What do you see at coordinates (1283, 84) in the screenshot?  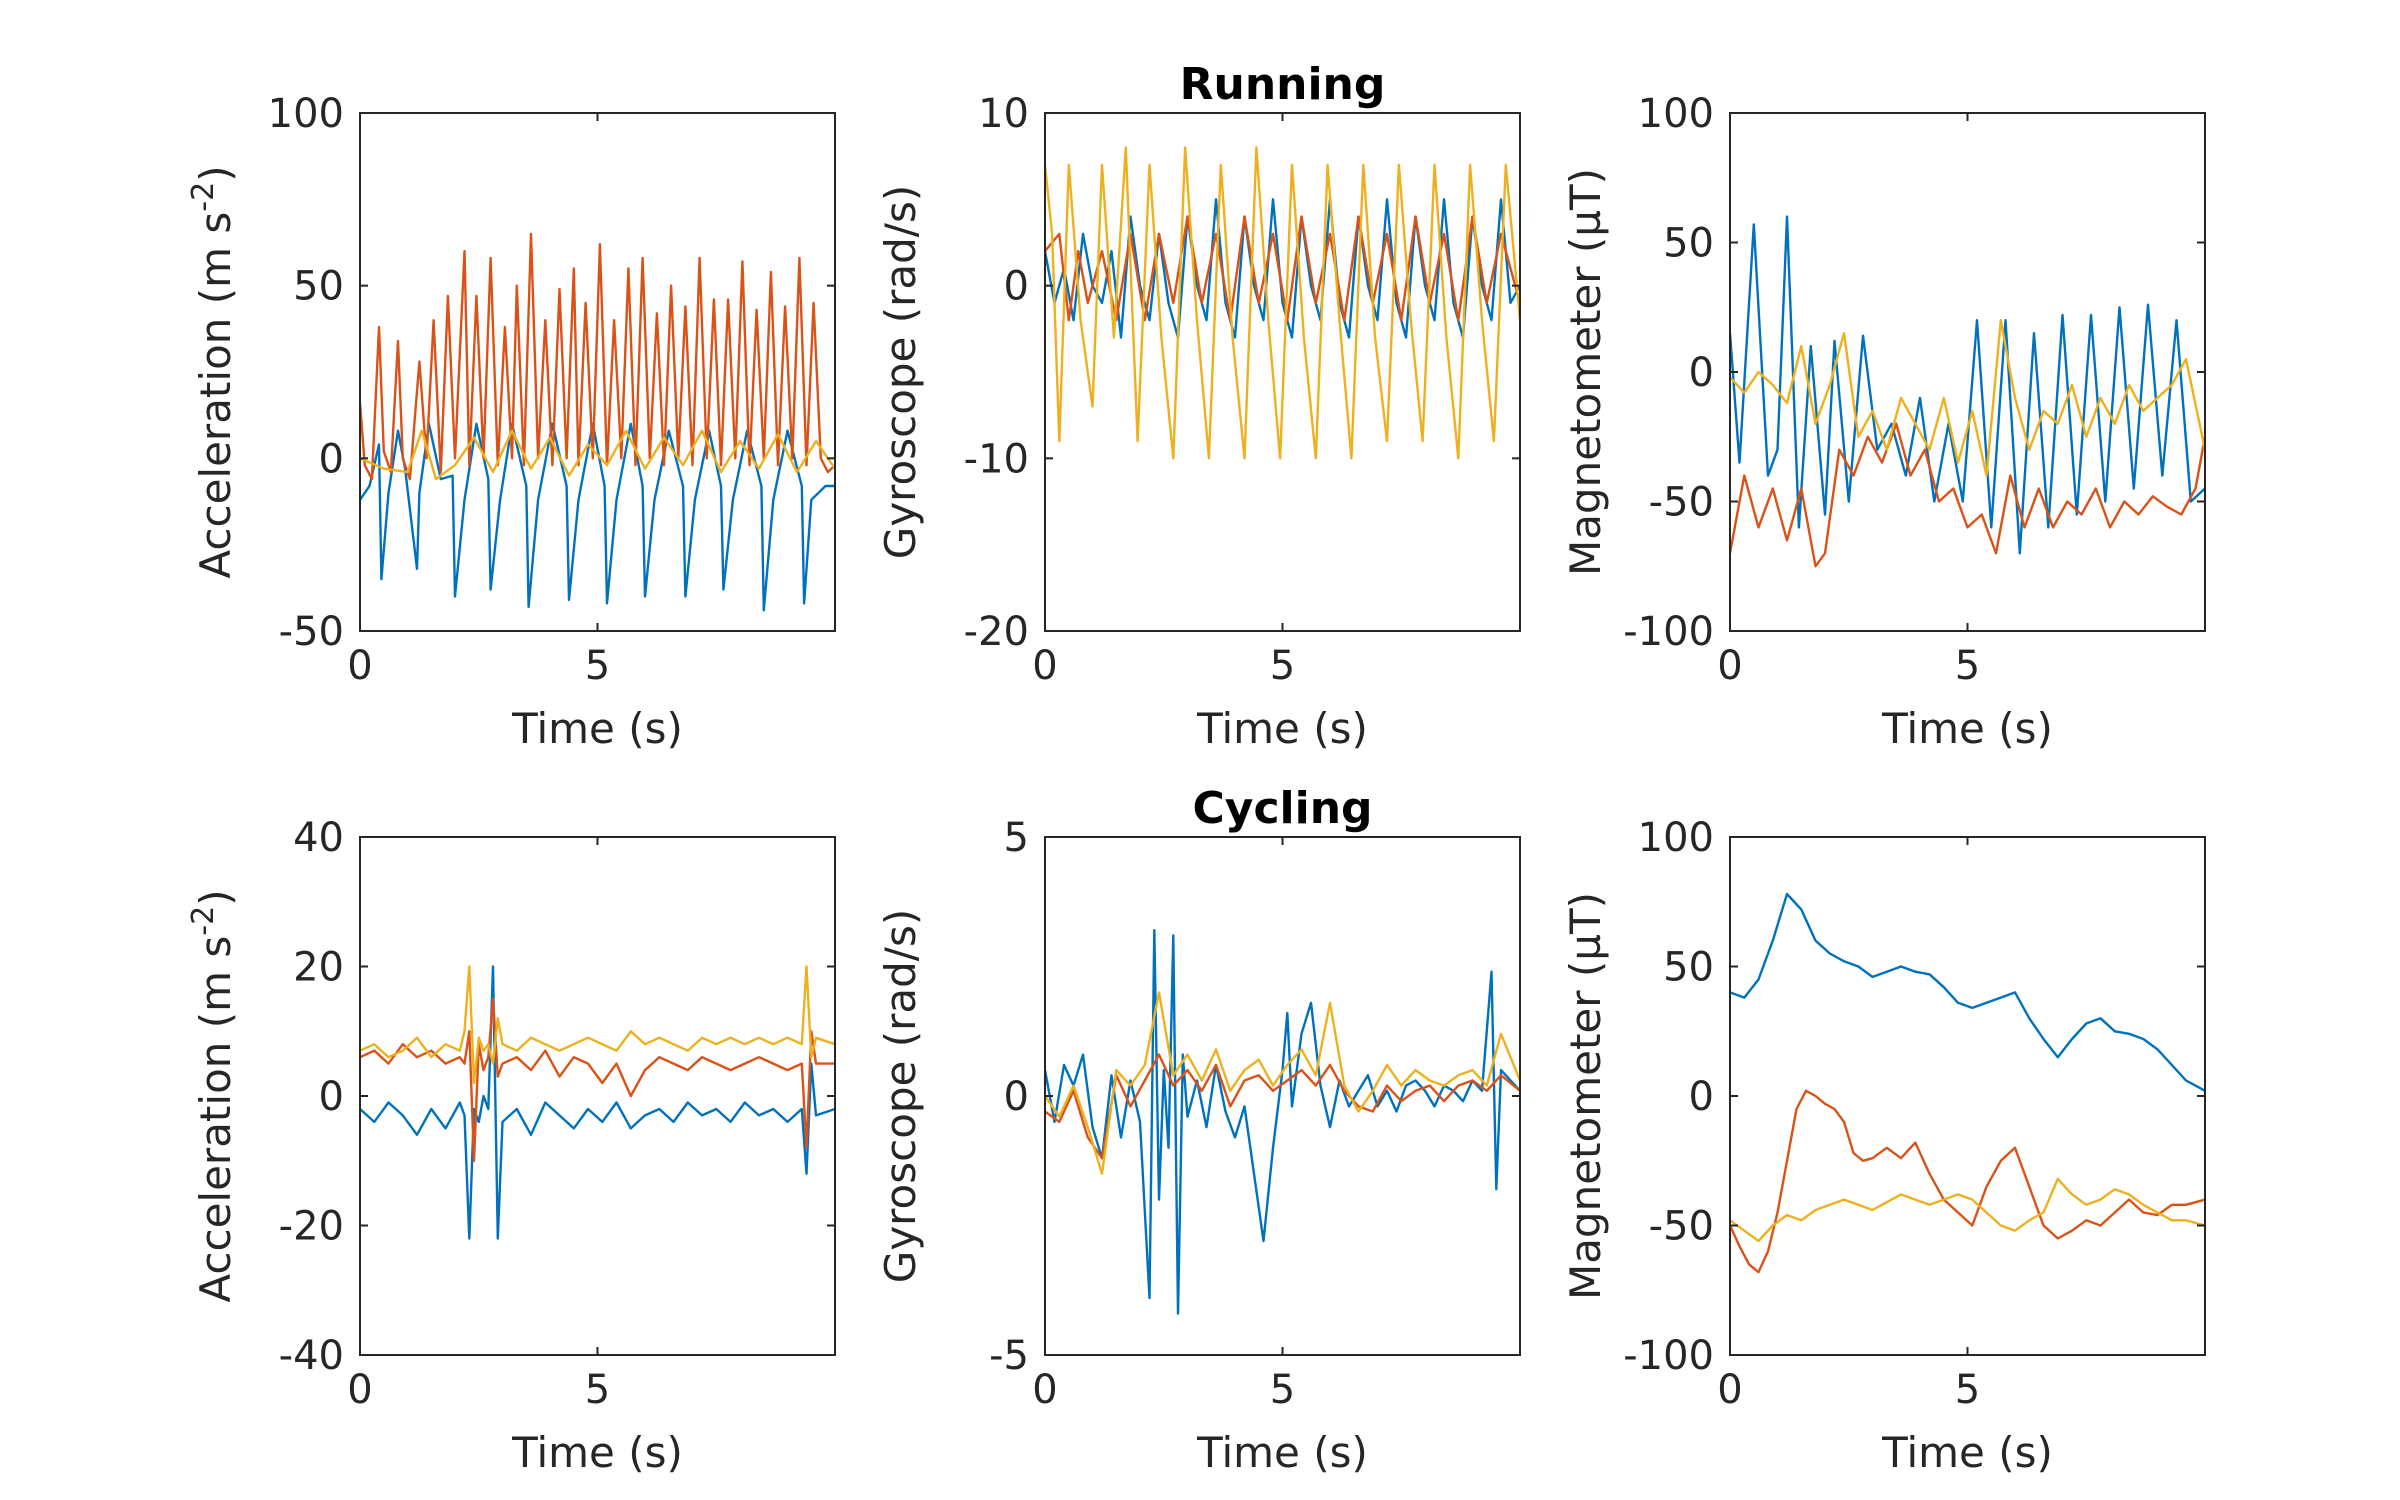 I see `panel-title: Running` at bounding box center [1283, 84].